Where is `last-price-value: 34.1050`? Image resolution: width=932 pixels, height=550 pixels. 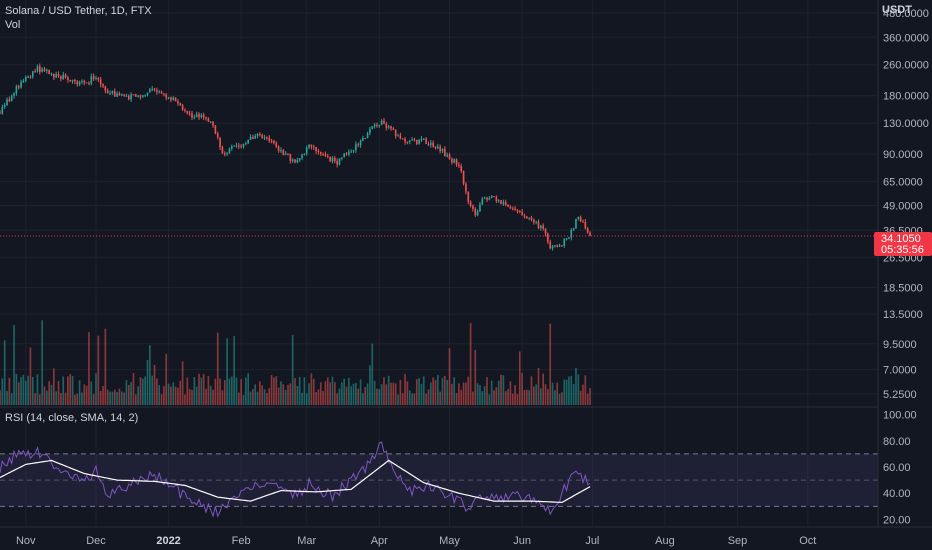
last-price-value: 34.1050 is located at coordinates (901, 239).